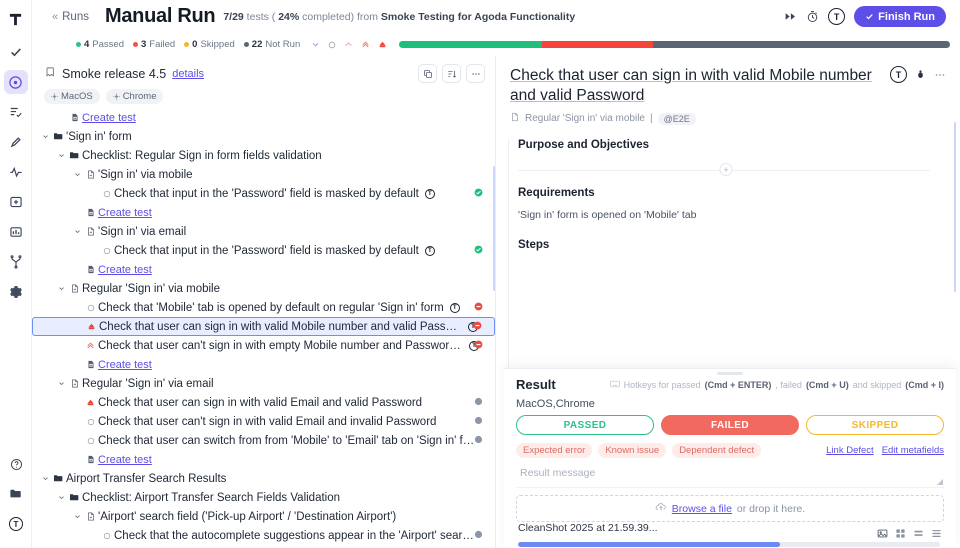  I want to click on tree-row-group: Airport Transfer Search Results, so click(263, 478).